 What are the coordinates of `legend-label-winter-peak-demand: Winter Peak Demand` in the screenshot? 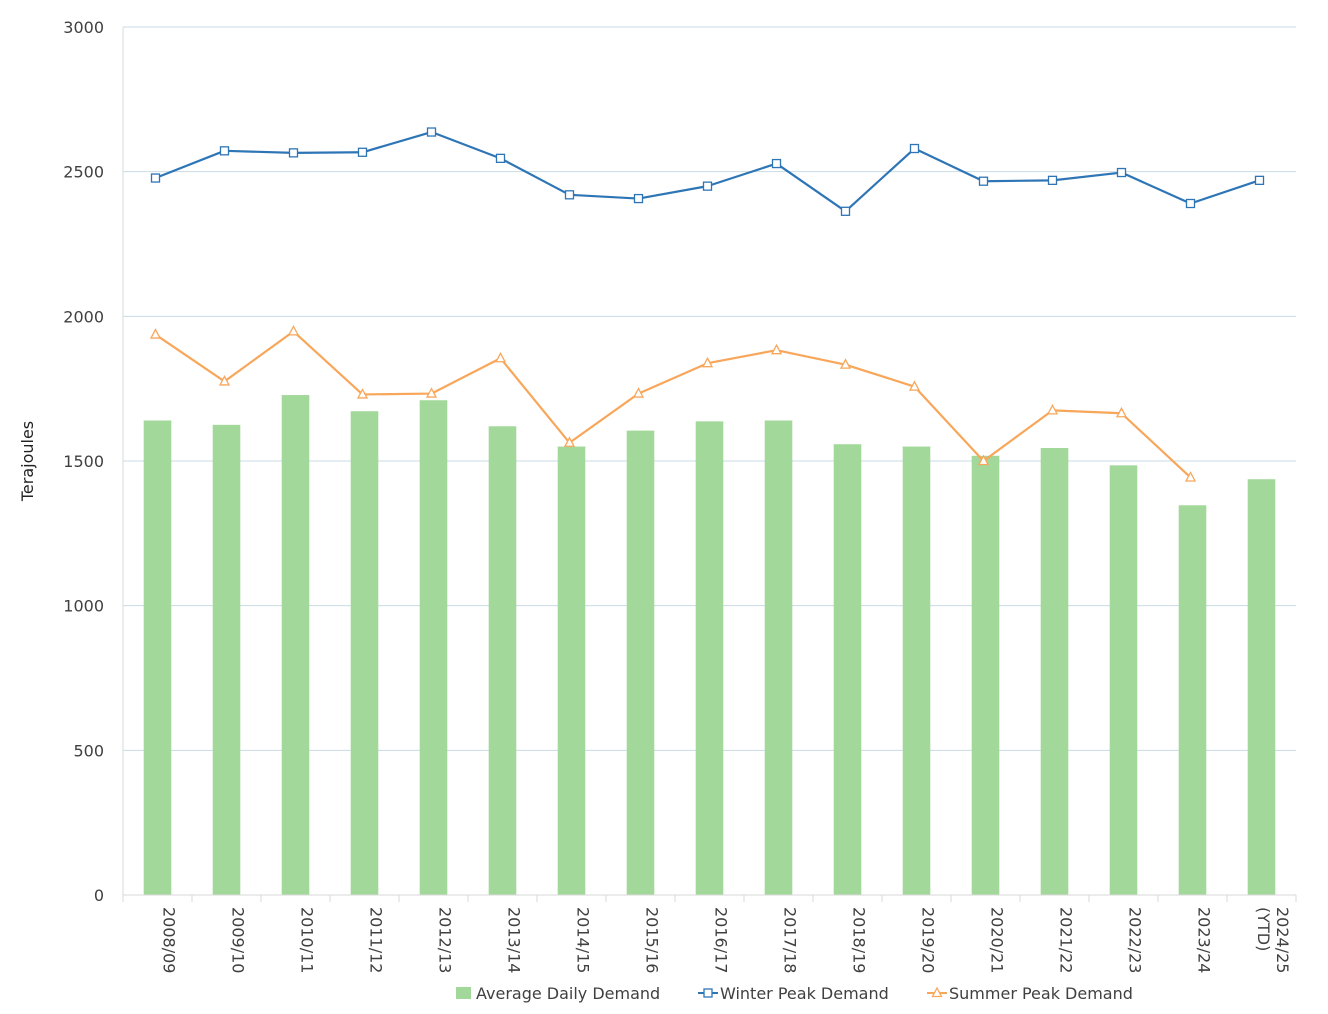 It's located at (804, 993).